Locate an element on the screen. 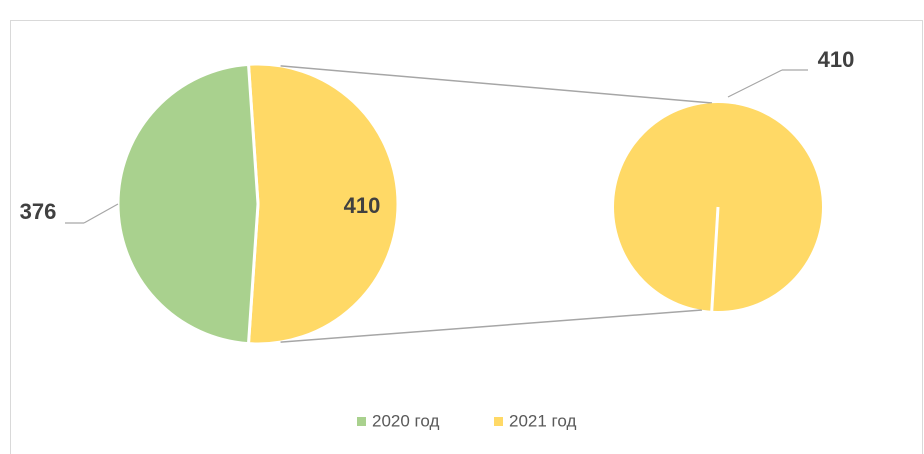 The width and height of the screenshot is (924, 454). slice-edge is located at coordinates (715, 259).